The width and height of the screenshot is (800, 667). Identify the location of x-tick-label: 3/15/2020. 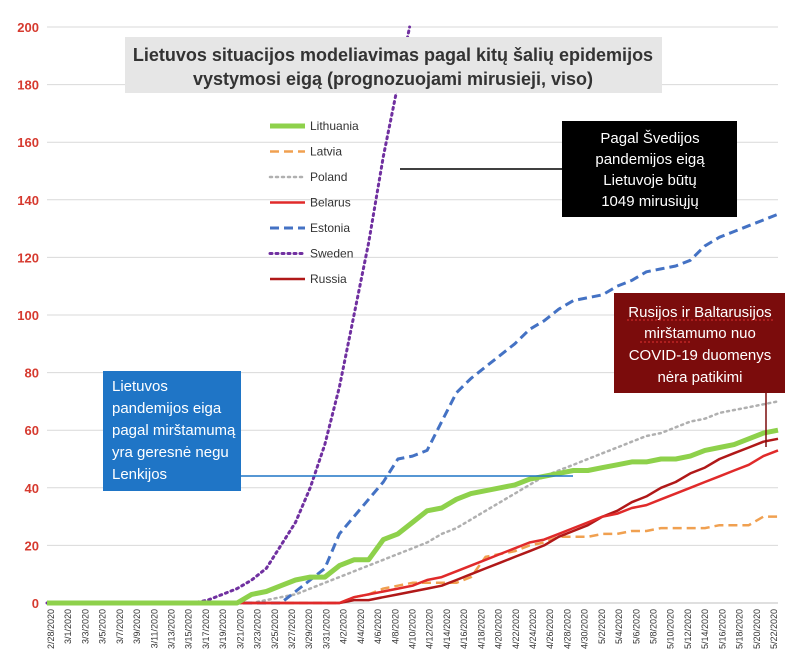
(189, 629).